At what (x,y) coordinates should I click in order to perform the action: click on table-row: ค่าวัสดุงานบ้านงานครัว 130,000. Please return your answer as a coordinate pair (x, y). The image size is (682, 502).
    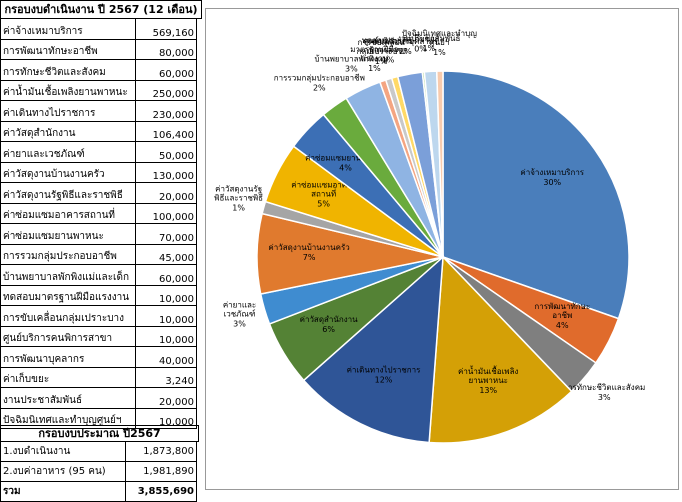
    Looking at the image, I should click on (98, 172).